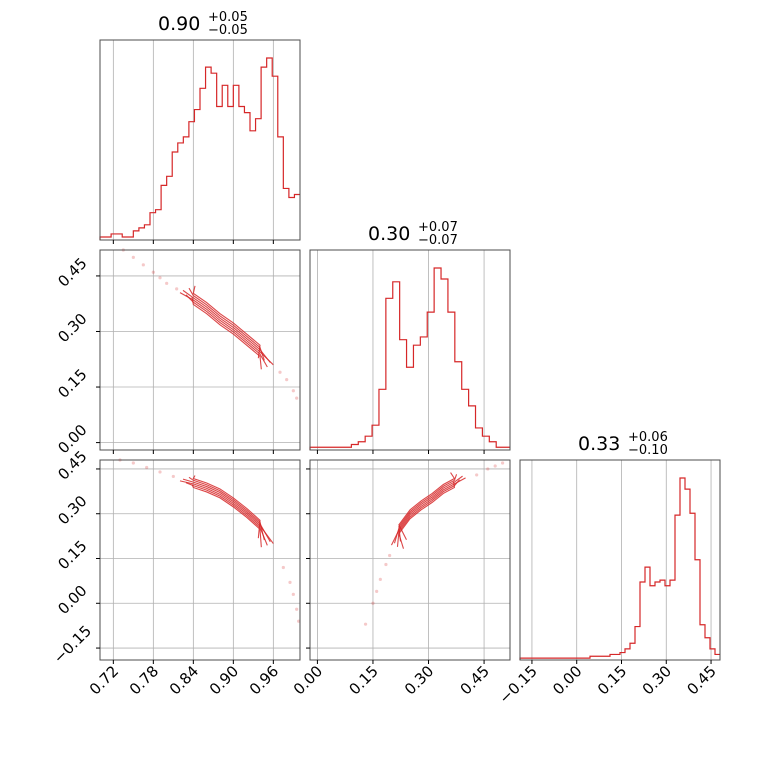 The height and width of the screenshot is (760, 760). What do you see at coordinates (72, 644) in the screenshot?
I see `y-tick-label: −0.15` at bounding box center [72, 644].